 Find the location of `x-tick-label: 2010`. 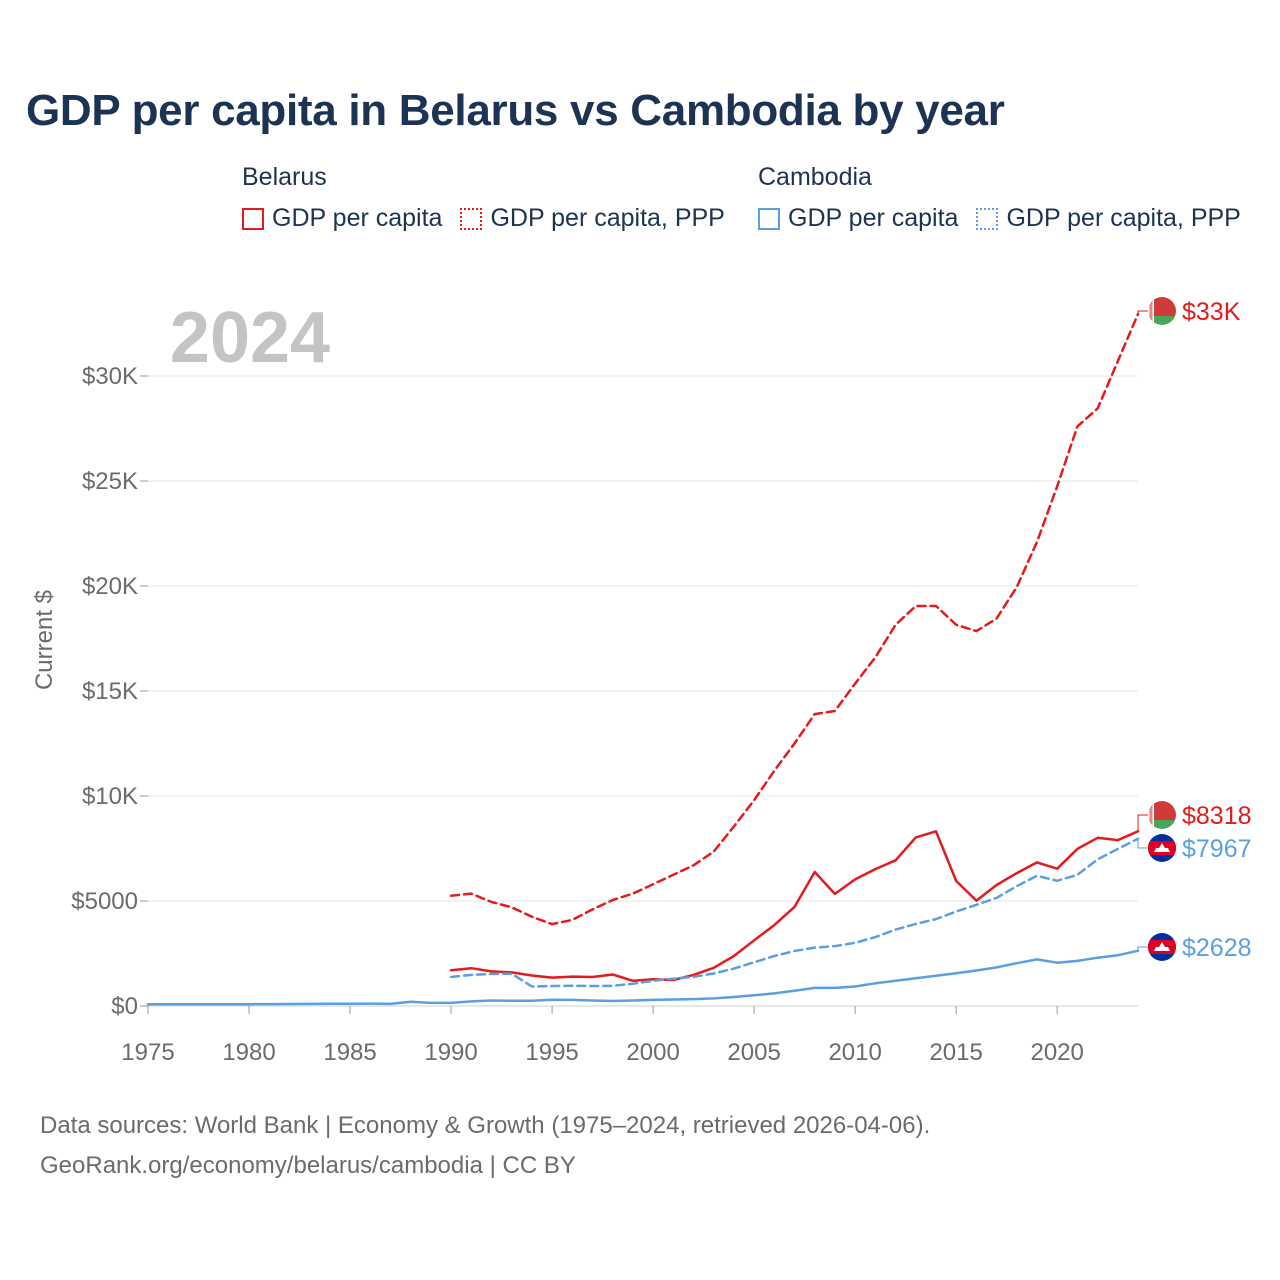

x-tick-label: 2010 is located at coordinates (854, 1052).